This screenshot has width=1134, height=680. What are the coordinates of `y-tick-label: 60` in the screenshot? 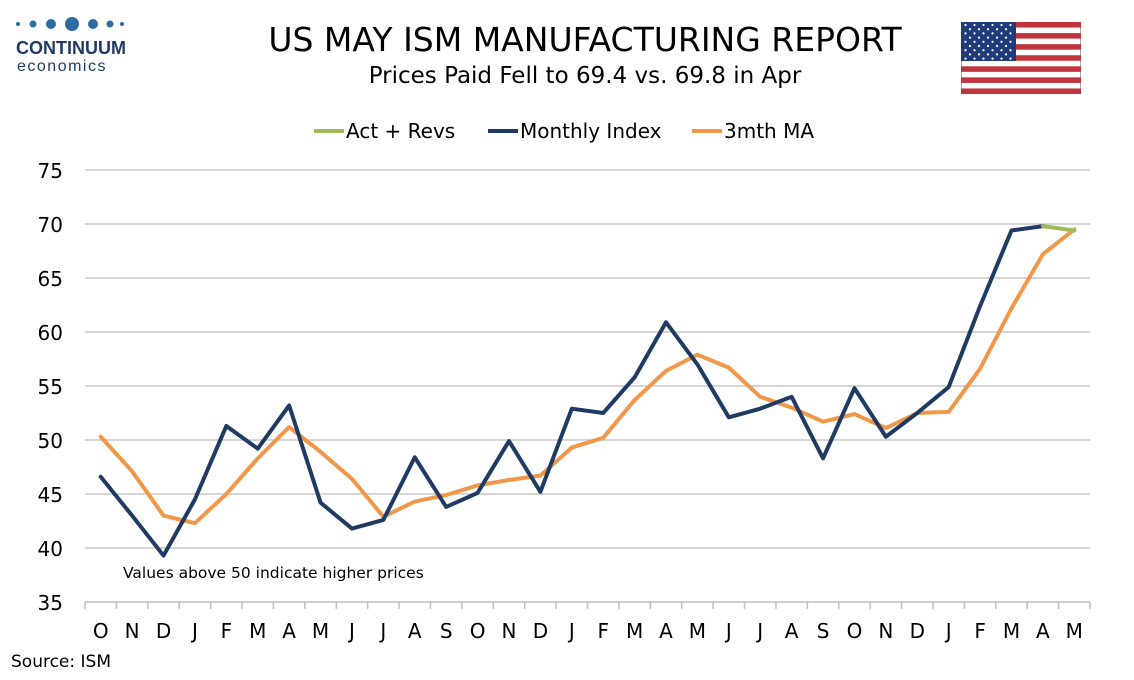 It's located at (50, 333).